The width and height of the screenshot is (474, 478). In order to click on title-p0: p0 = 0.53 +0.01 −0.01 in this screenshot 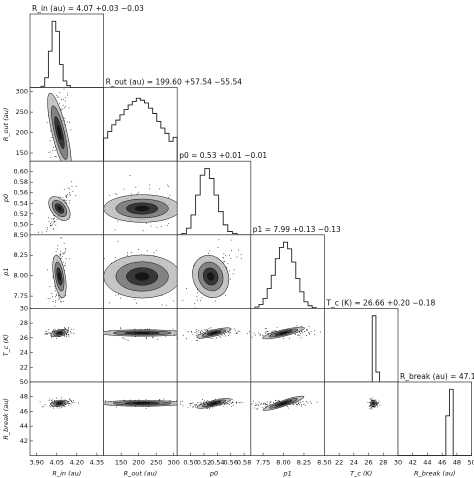, I will do `click(223, 155)`.